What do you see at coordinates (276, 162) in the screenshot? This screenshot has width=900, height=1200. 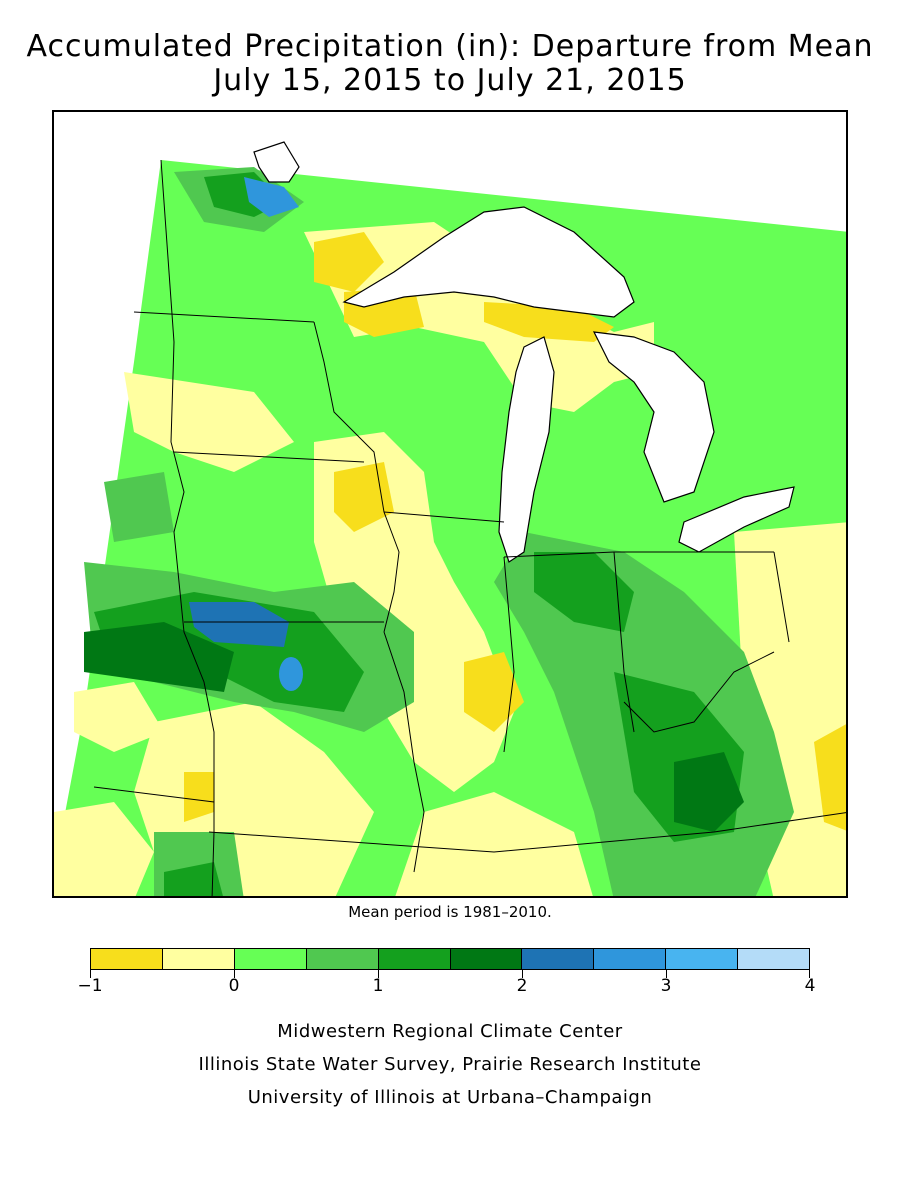 I see `lake-of-the-woods` at bounding box center [276, 162].